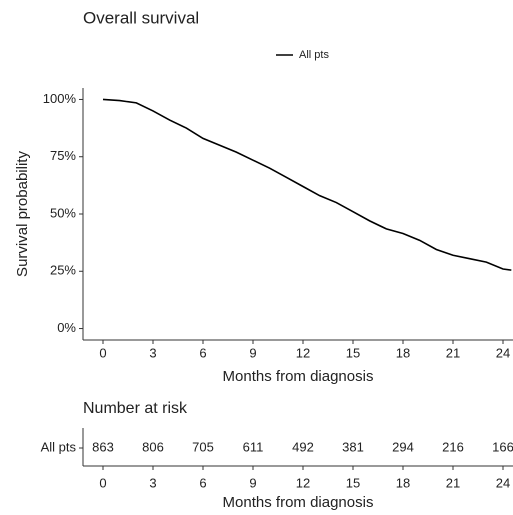  I want to click on risk-count: 216, so click(453, 446).